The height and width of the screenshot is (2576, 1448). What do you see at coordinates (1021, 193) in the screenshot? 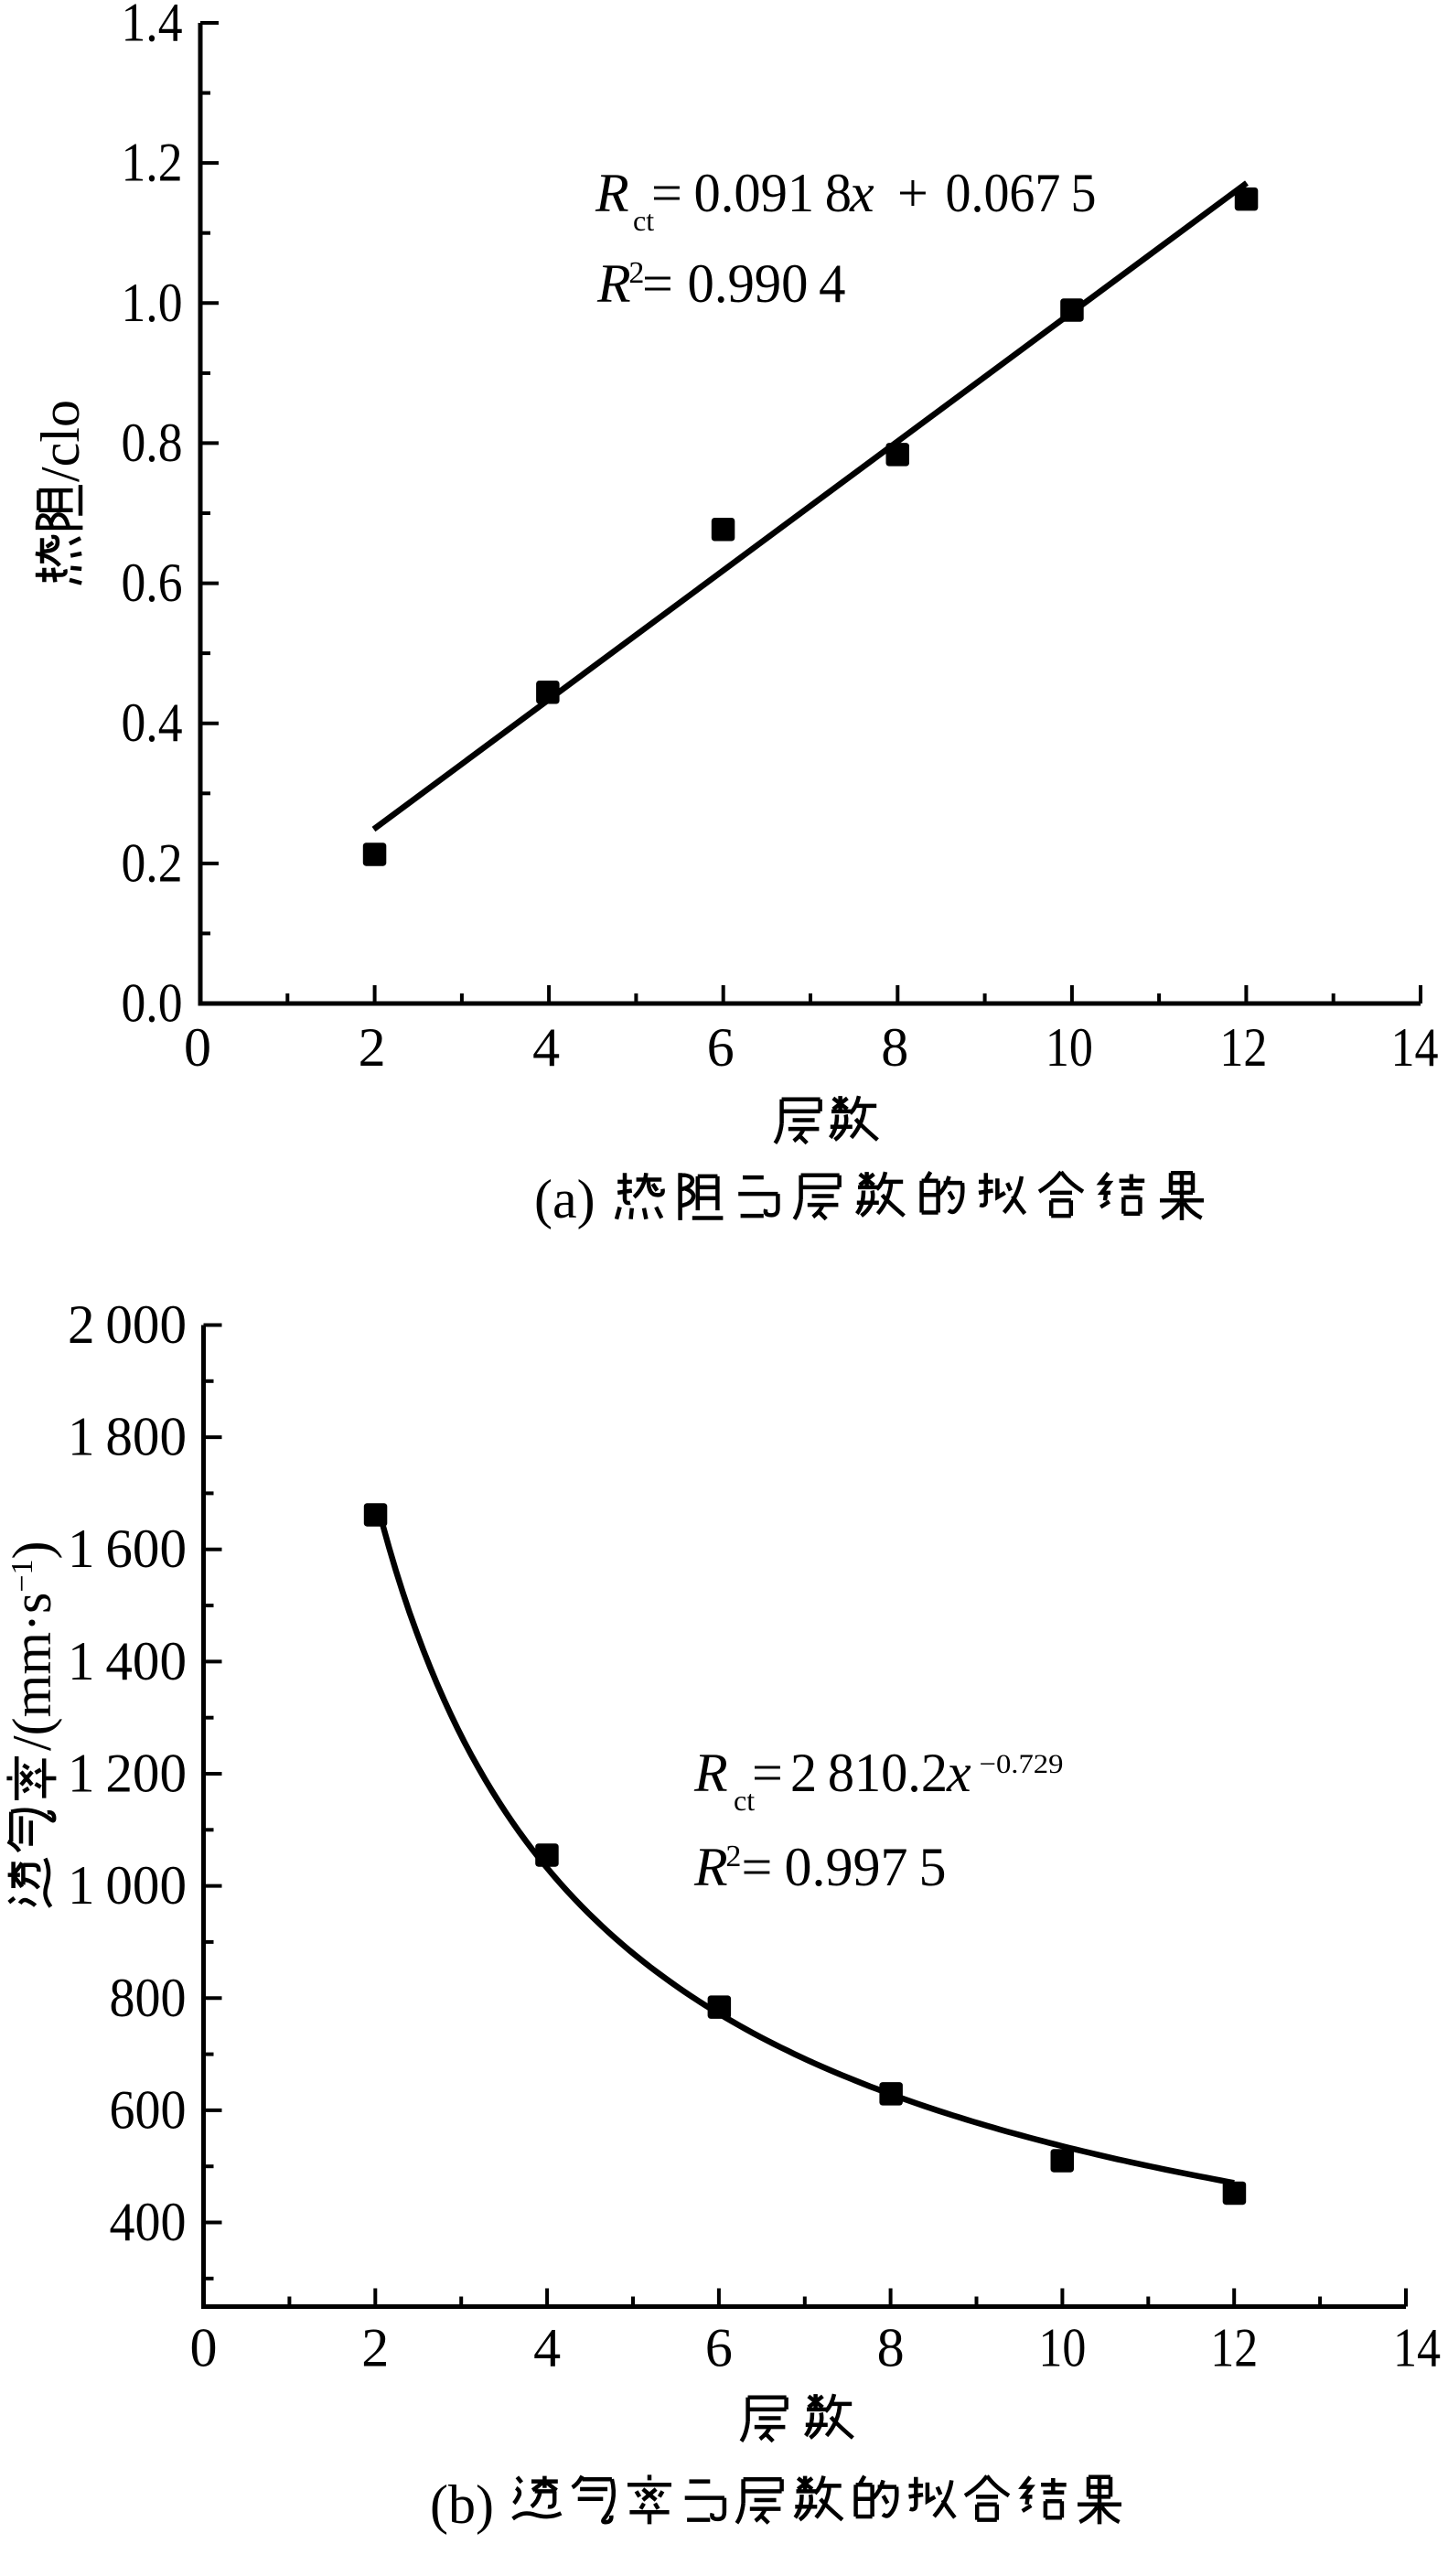
I see `svg-text: 0.067 5` at bounding box center [1021, 193].